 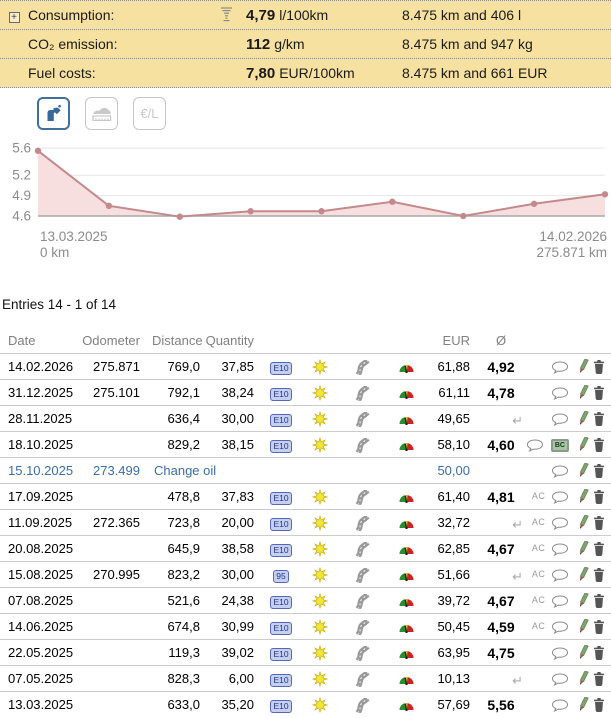 I want to click on x-axis-end-label: 14.02.2026 275.871 km, so click(x=571, y=244).